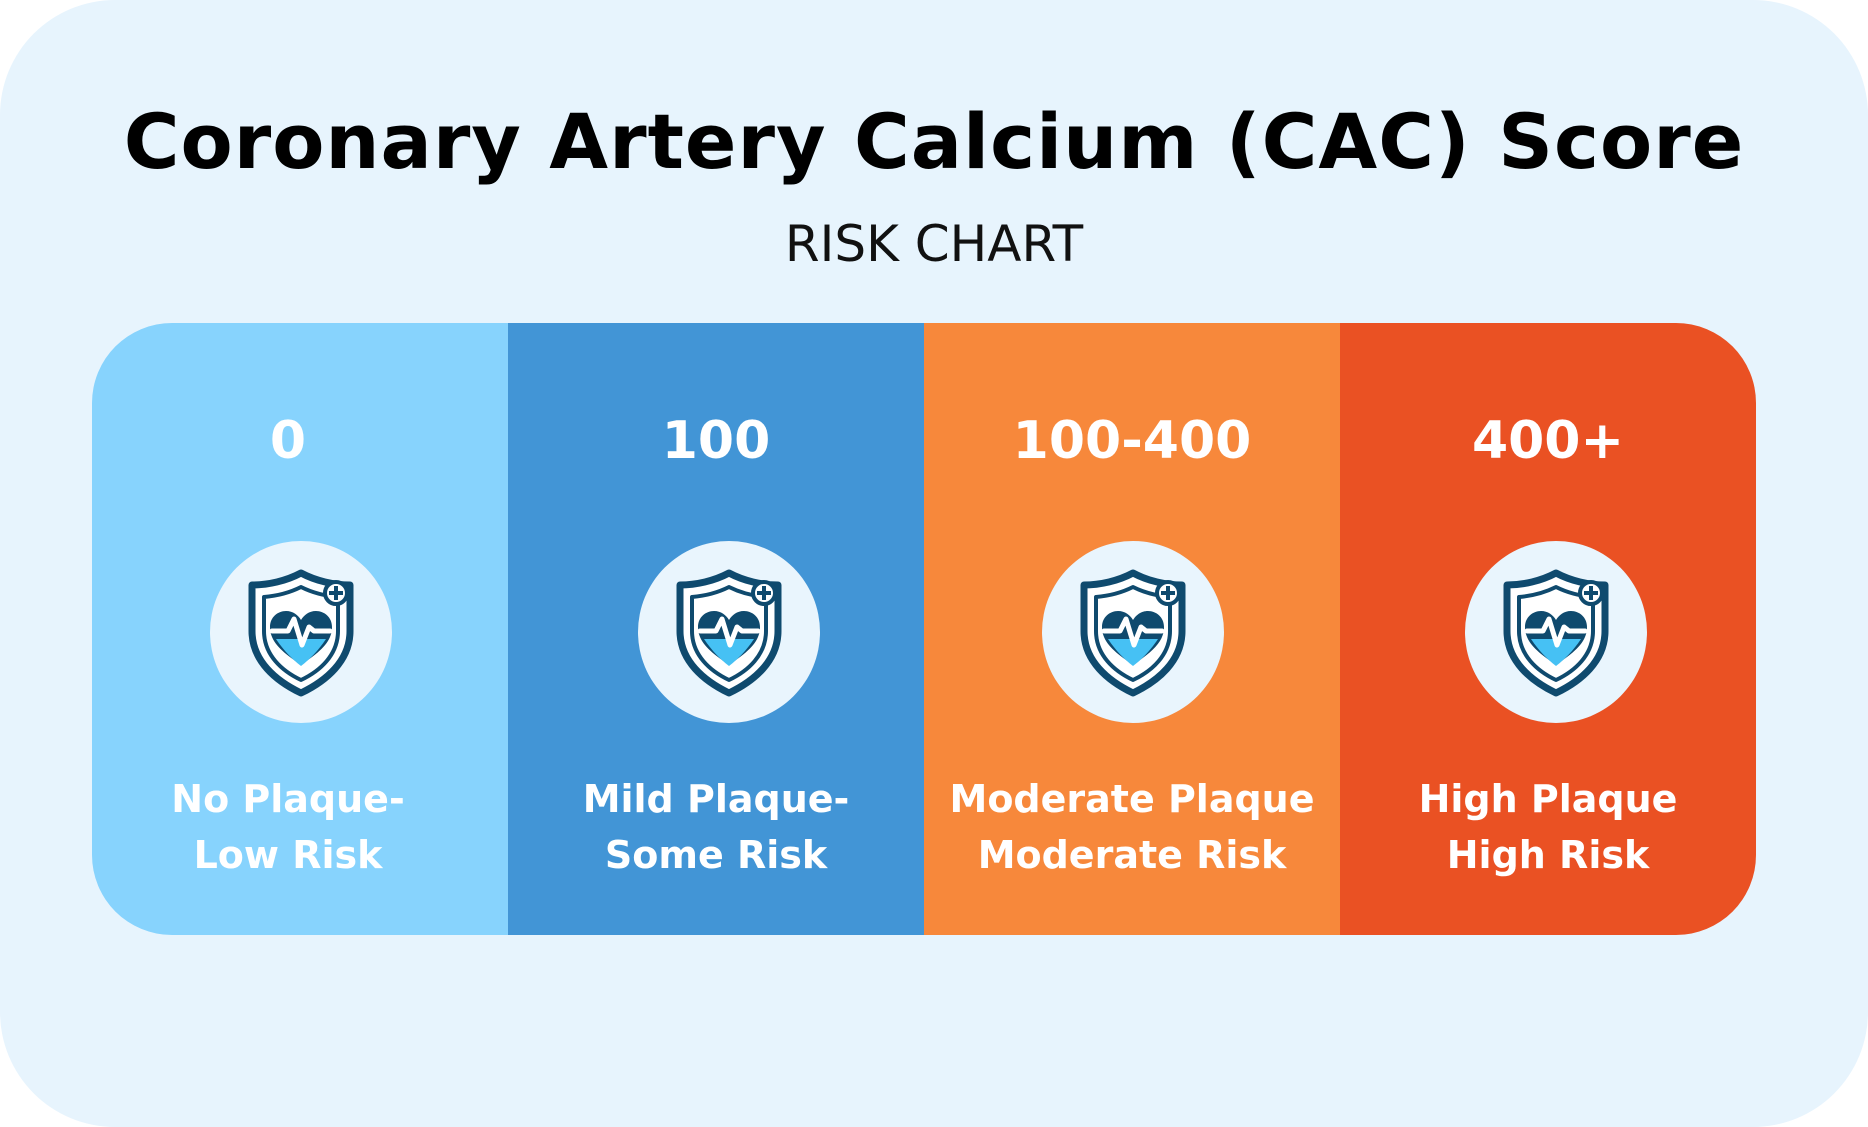 This screenshot has height=1127, width=1868. Describe the element at coordinates (1132, 441) in the screenshot. I see `segment-score: 100-400` at that location.